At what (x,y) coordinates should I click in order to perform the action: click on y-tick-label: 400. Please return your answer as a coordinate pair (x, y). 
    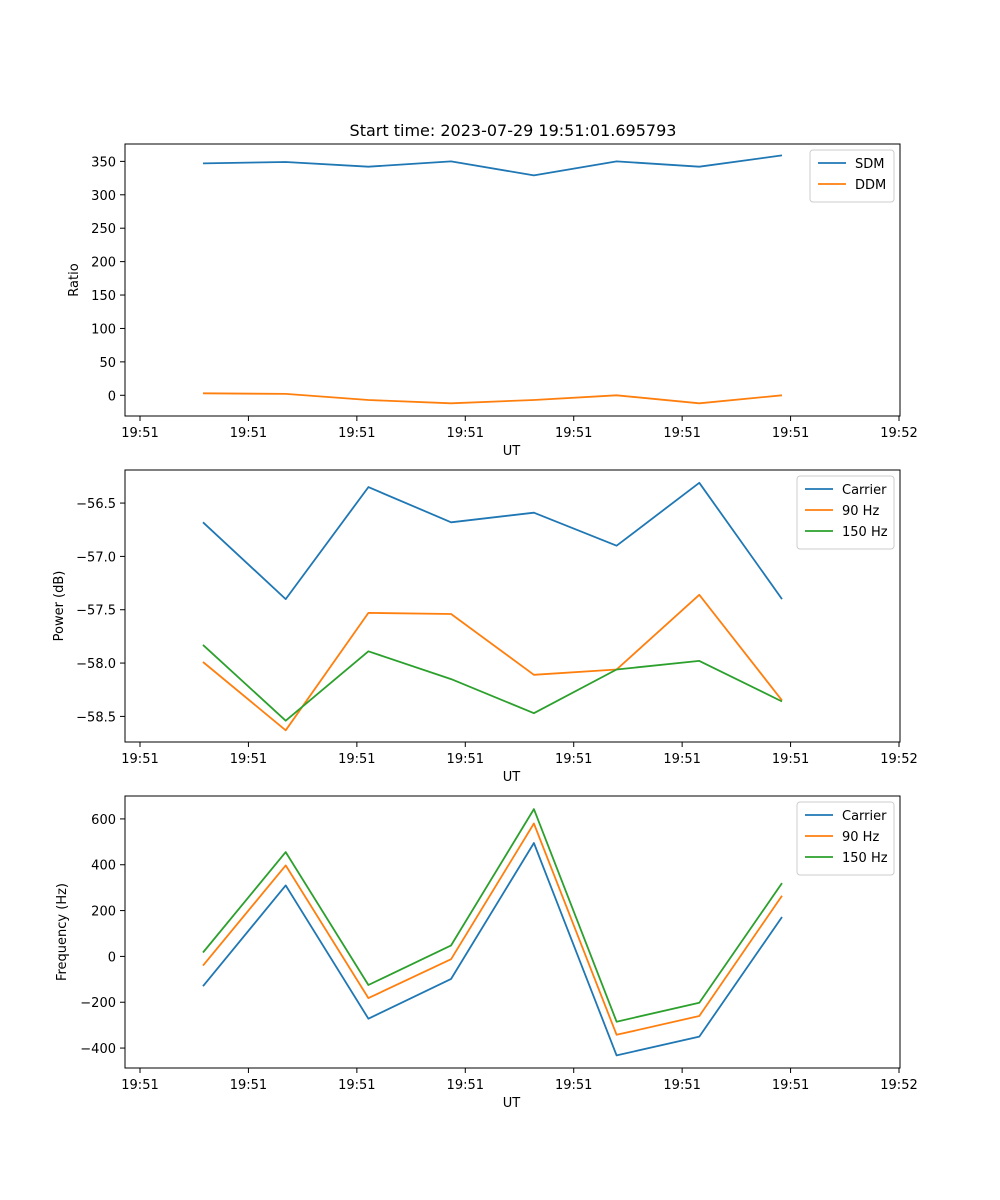
    Looking at the image, I should click on (103, 866).